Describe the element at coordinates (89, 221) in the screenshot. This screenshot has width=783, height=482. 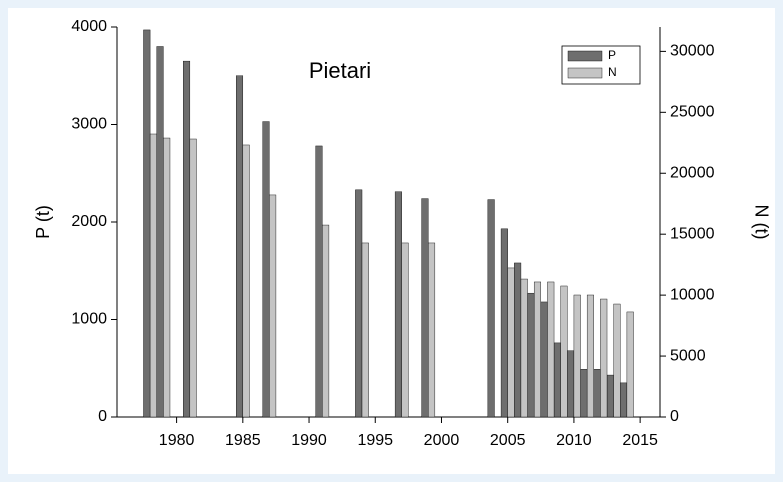
I see `y-tick-label: 2000` at that location.